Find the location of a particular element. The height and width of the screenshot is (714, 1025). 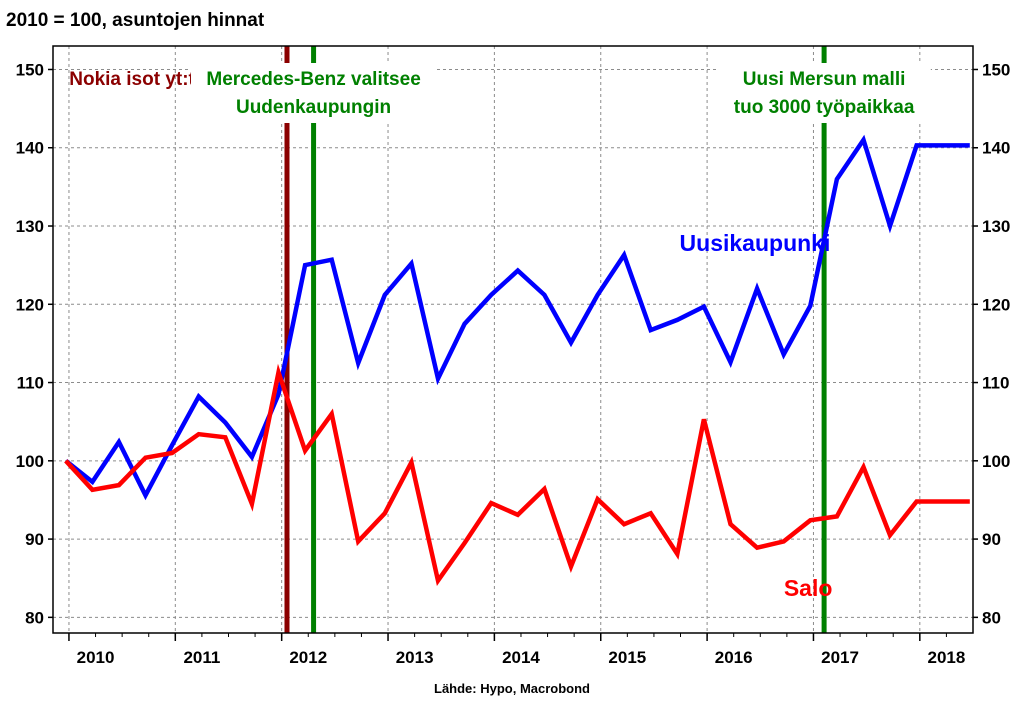

y-tick-label-left: 90 is located at coordinates (34, 539).